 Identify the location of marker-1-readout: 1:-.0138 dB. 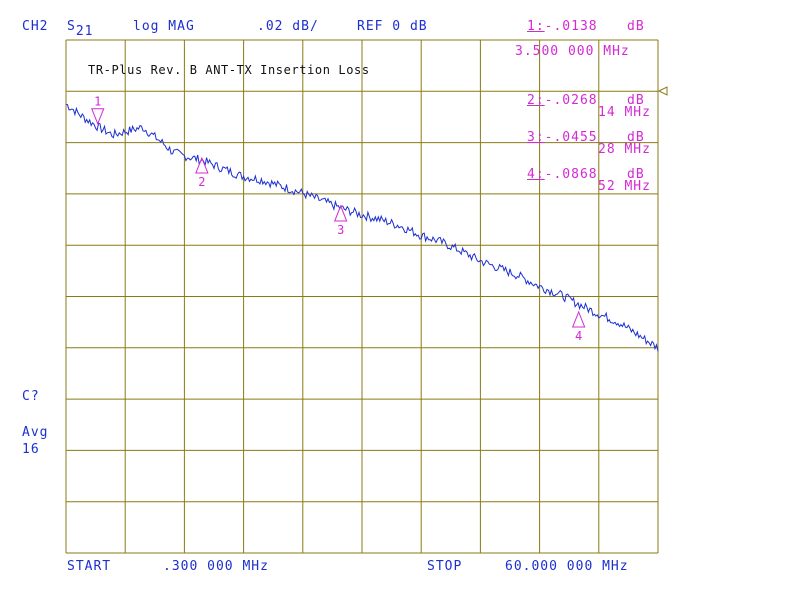
(585, 26).